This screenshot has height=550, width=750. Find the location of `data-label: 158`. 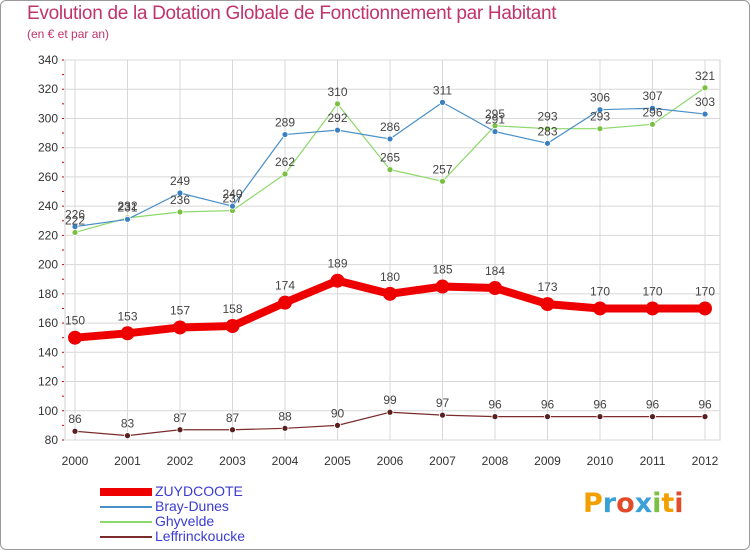

data-label: 158 is located at coordinates (232, 309).